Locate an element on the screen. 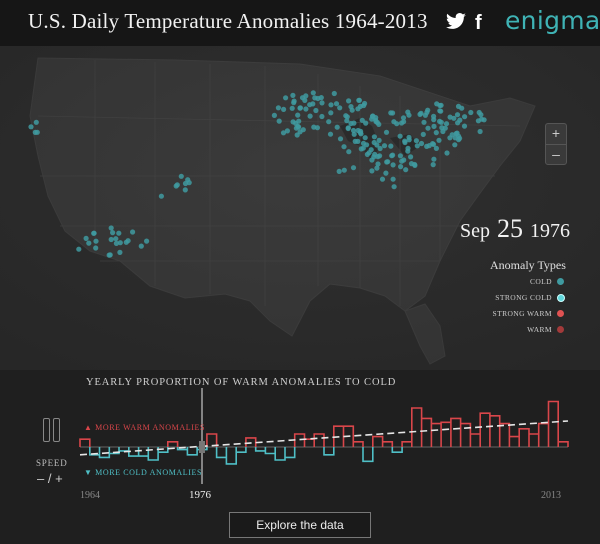  warm-anomalies-label: ▲ MORE WARM ANOMALIES is located at coordinates (144, 427).